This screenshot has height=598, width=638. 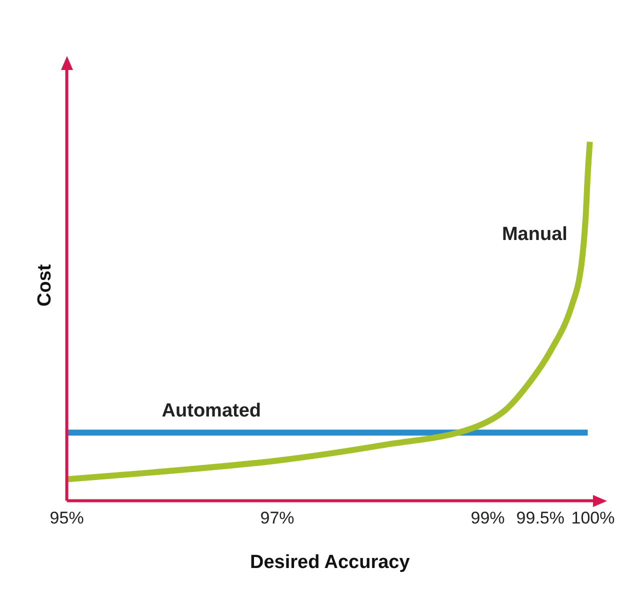 What do you see at coordinates (535, 234) in the screenshot?
I see `series-label: Manual` at bounding box center [535, 234].